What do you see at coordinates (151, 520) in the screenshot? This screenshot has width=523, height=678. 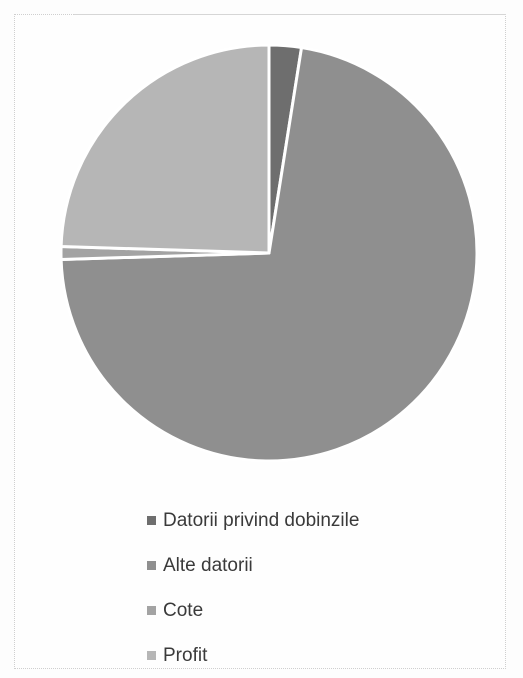 I see `legend-swatch-datorii-privind-dobinzile` at bounding box center [151, 520].